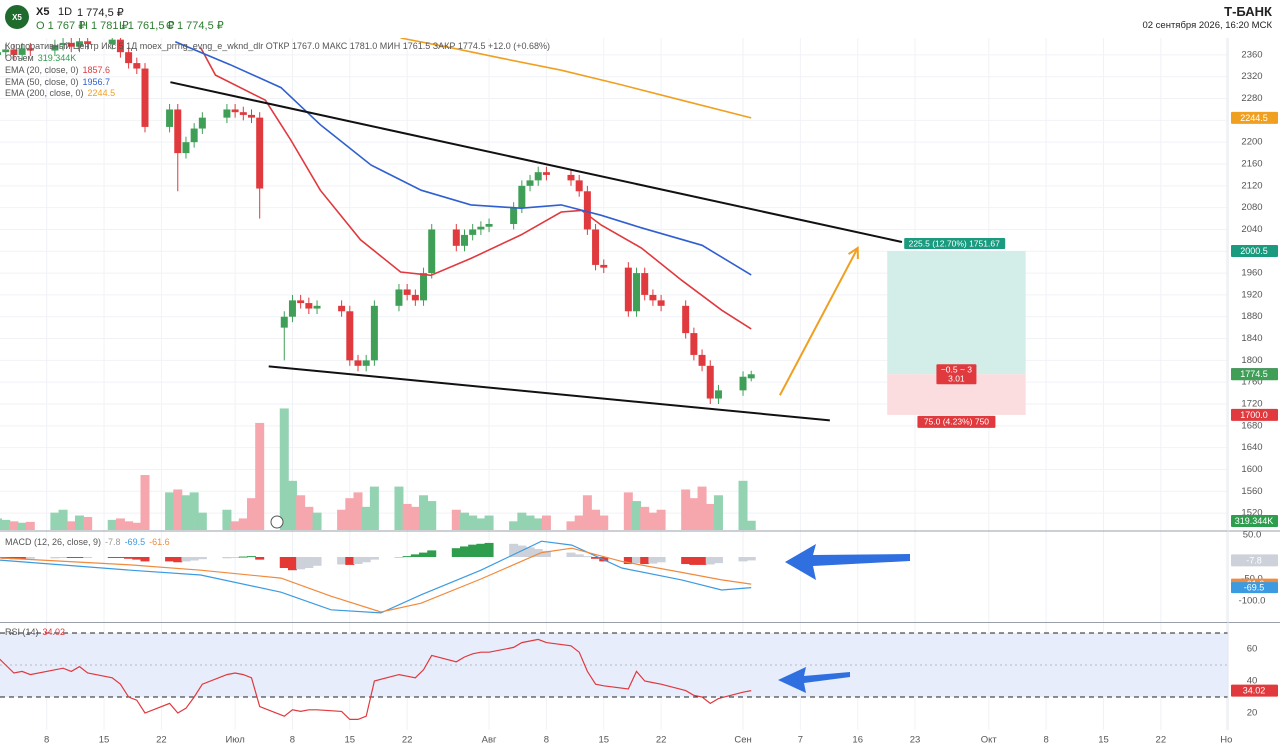  What do you see at coordinates (135, 542) in the screenshot?
I see `legend-value: -69.5` at bounding box center [135, 542].